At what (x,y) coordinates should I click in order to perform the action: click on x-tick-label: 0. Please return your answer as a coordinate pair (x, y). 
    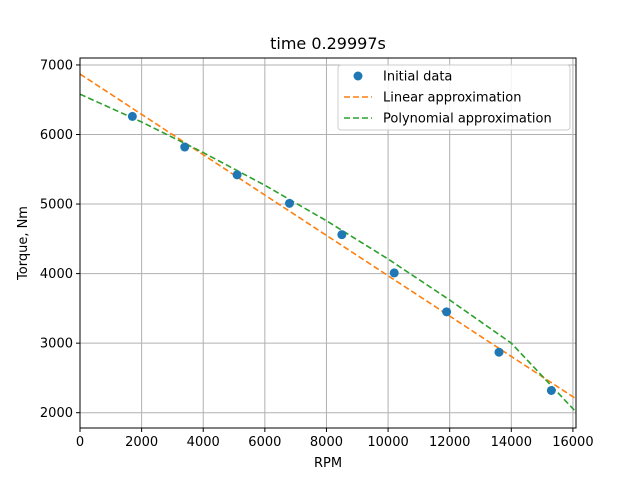
    Looking at the image, I should click on (80, 442).